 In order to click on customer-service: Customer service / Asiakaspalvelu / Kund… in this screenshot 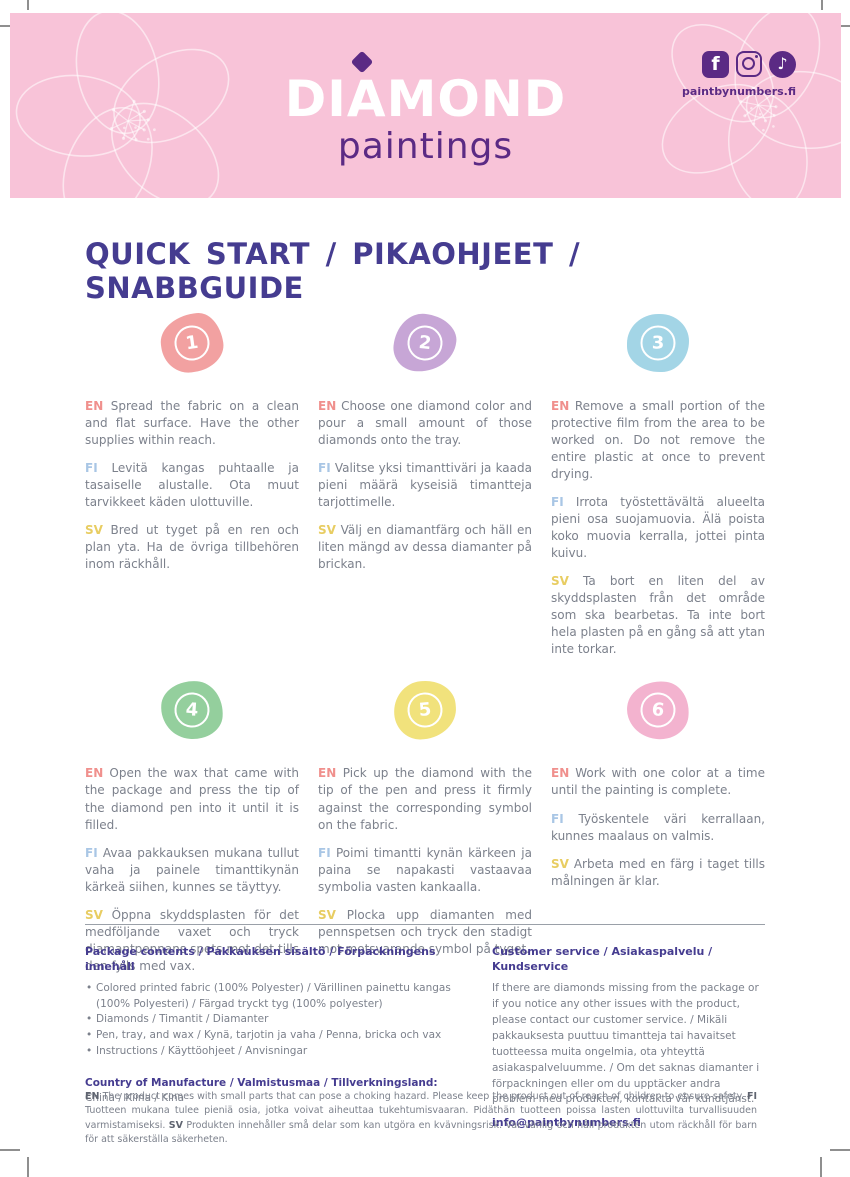, I will do `click(628, 1036)`.